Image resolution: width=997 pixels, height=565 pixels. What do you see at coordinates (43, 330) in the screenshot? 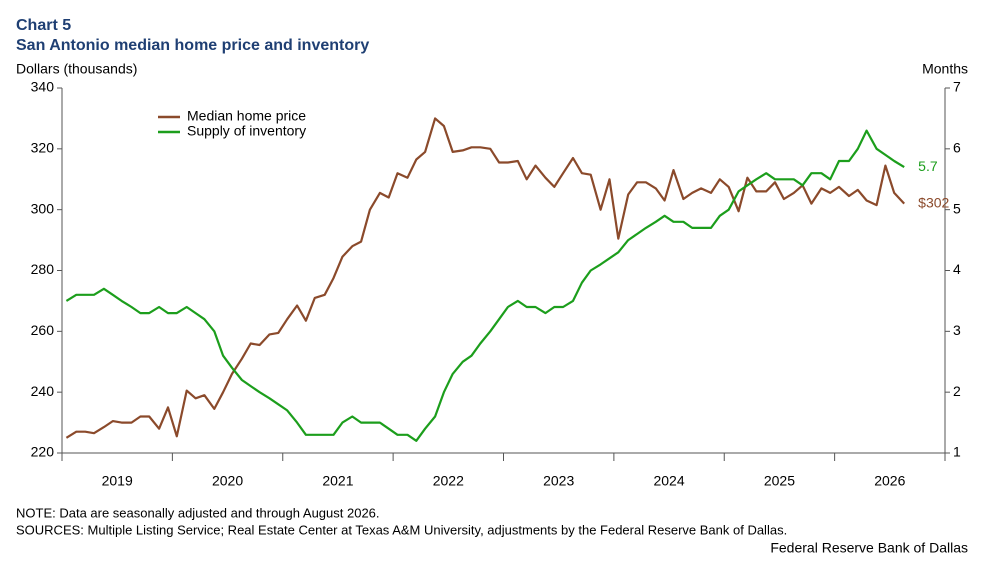
I see `y-tick-label: 260` at bounding box center [43, 330].